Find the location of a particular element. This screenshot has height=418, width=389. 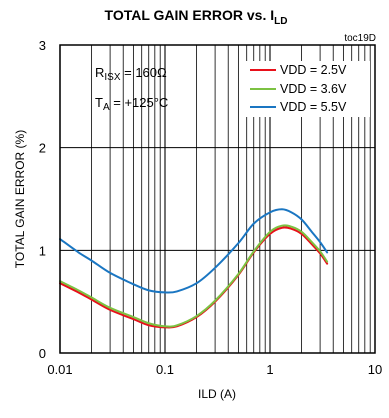

x-tick-label: 0.01 is located at coordinates (59, 369).